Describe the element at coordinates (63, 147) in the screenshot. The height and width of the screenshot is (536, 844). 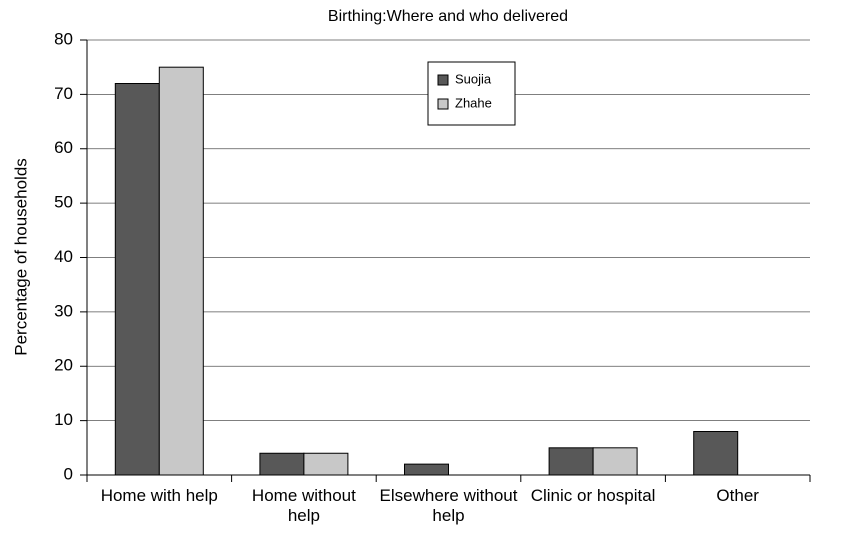
I see `y-tick-label: 60` at that location.